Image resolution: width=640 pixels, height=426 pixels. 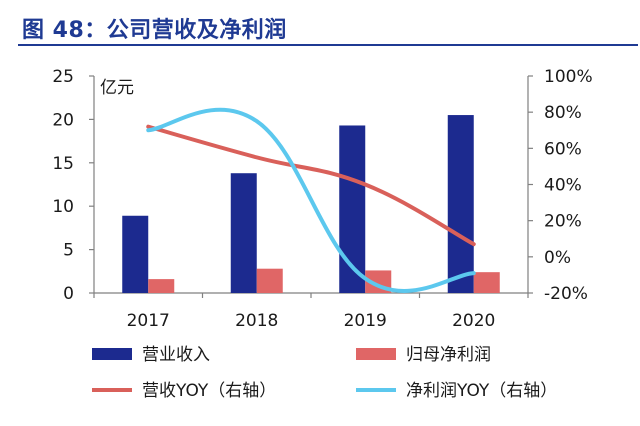 What do you see at coordinates (63, 120) in the screenshot?
I see `left-tick-label: 20` at bounding box center [63, 120].